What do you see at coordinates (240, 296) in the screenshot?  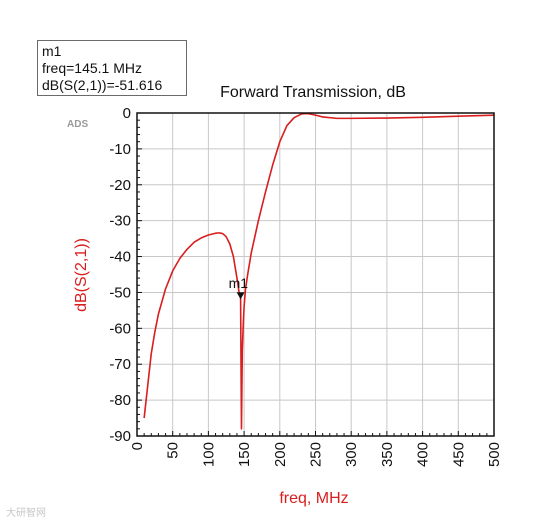 I see `marker-triangle` at bounding box center [240, 296].